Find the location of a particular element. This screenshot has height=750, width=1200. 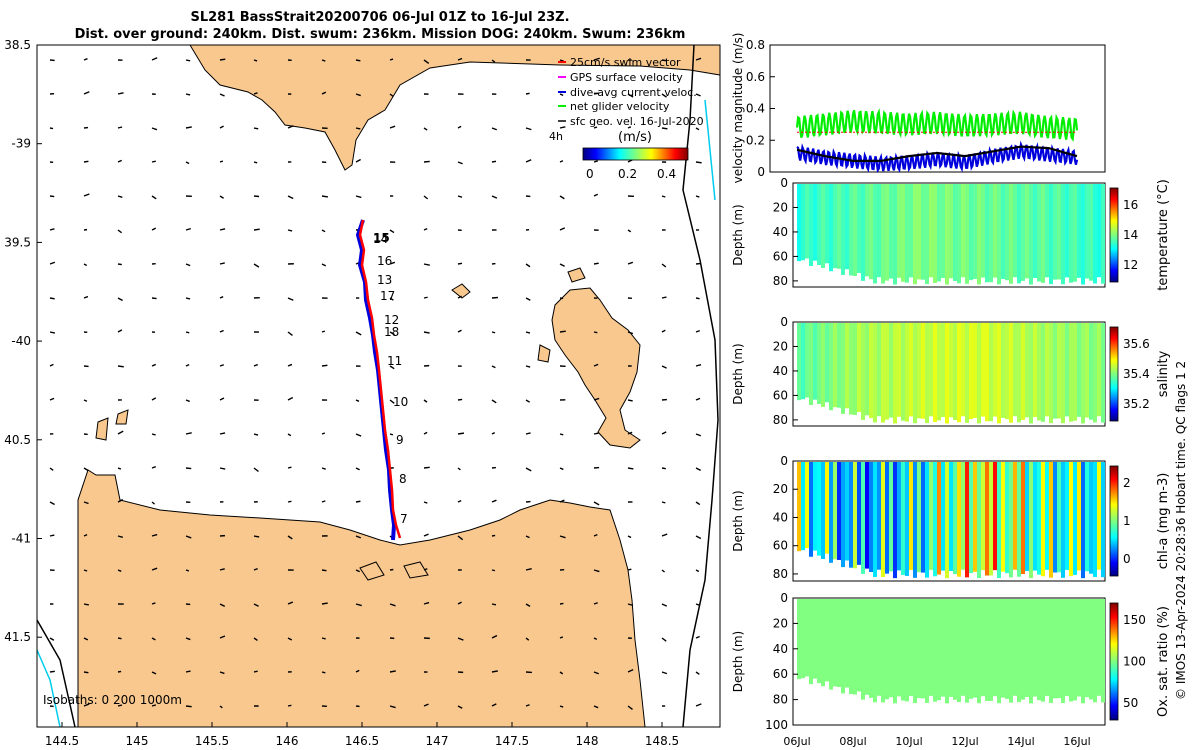

legend-sfc-geo: sfc geo. vel. 16-Jul-2020 is located at coordinates (637, 121).